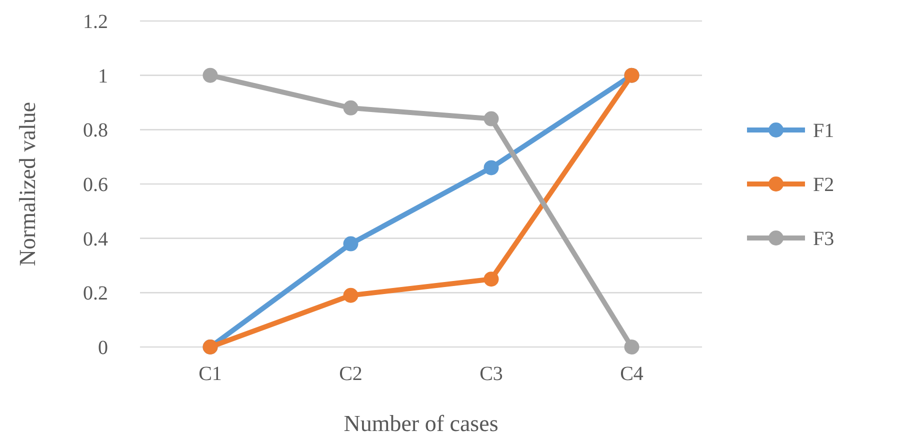  Describe the element at coordinates (421, 423) in the screenshot. I see `x-axis-title: Number of cases` at that location.